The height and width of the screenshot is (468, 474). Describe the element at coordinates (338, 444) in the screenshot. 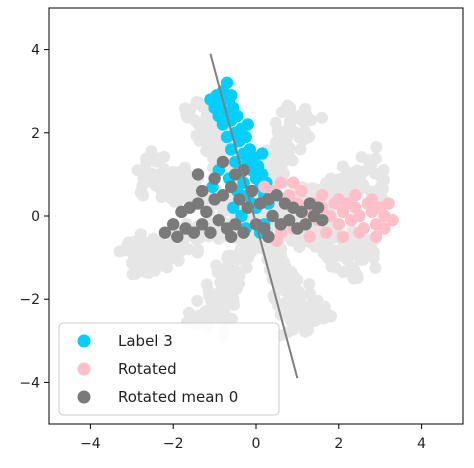

I see `x-tick-label: 2` at that location.